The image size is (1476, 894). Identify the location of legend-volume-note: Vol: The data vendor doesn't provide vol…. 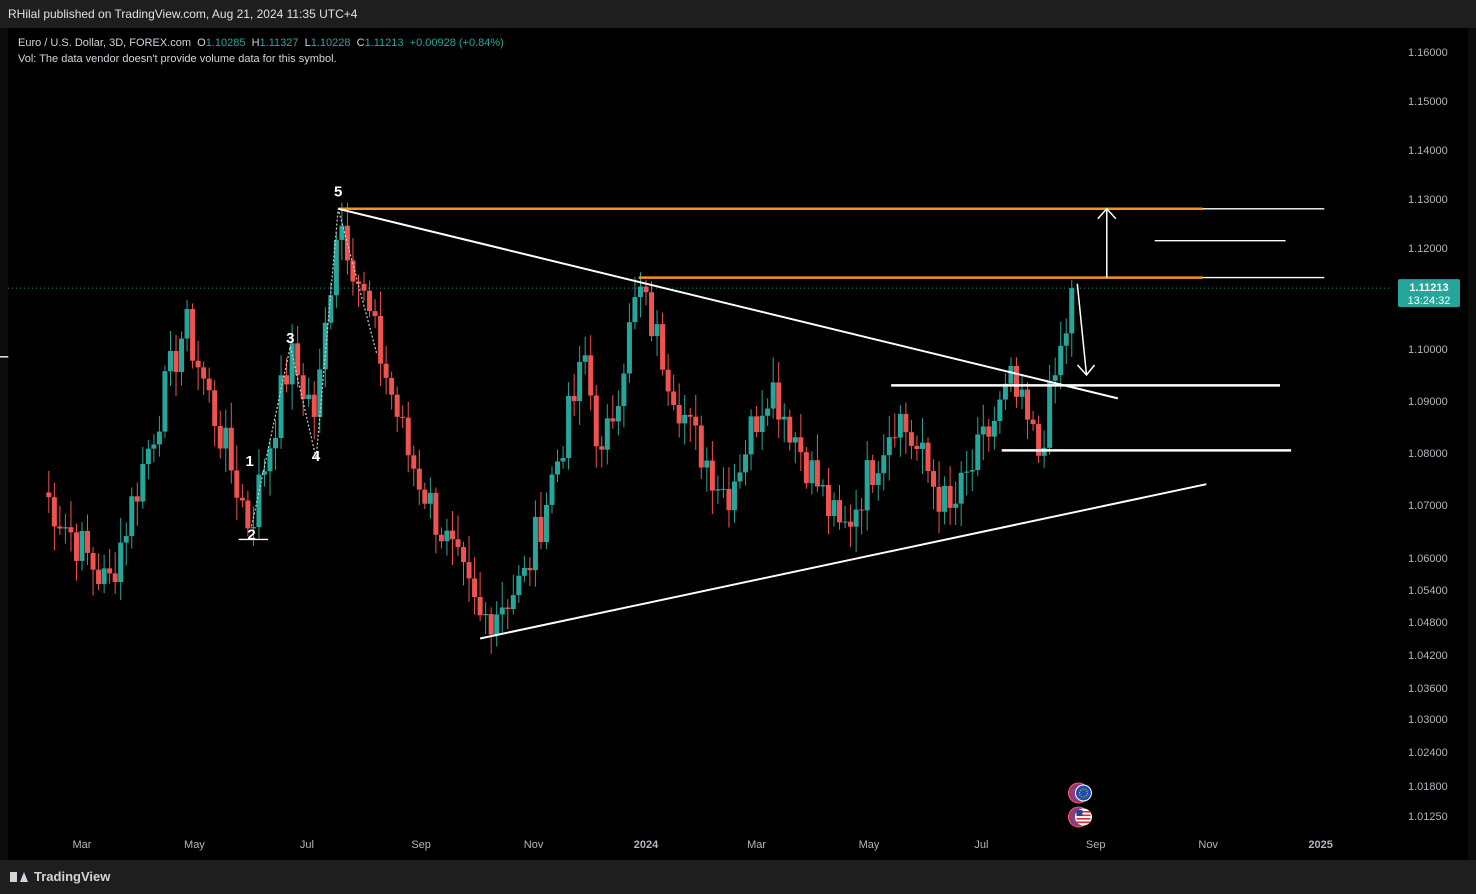
(177, 59).